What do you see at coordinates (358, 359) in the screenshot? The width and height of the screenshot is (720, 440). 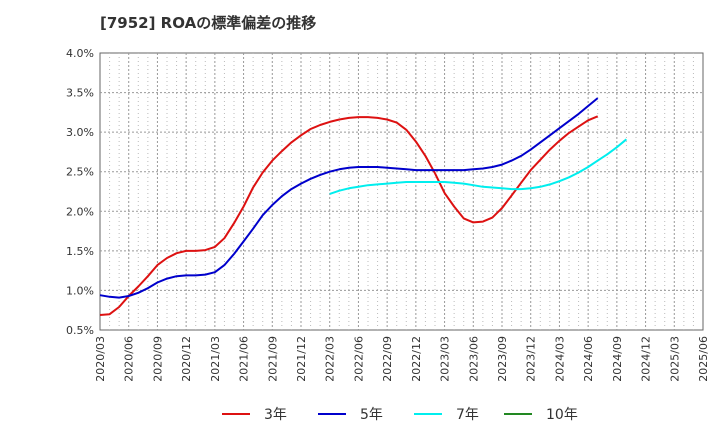 I see `x-tick-label: 2022/06` at bounding box center [358, 359].